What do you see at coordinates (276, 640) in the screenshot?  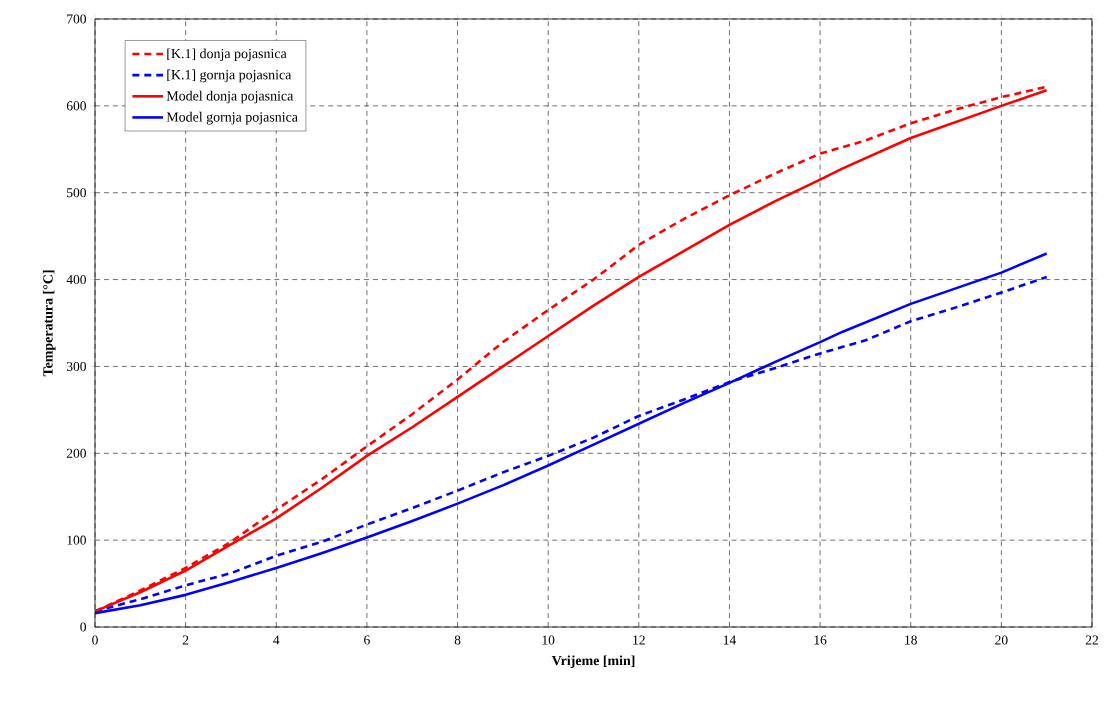 I see `x-tick-label: 4` at bounding box center [276, 640].